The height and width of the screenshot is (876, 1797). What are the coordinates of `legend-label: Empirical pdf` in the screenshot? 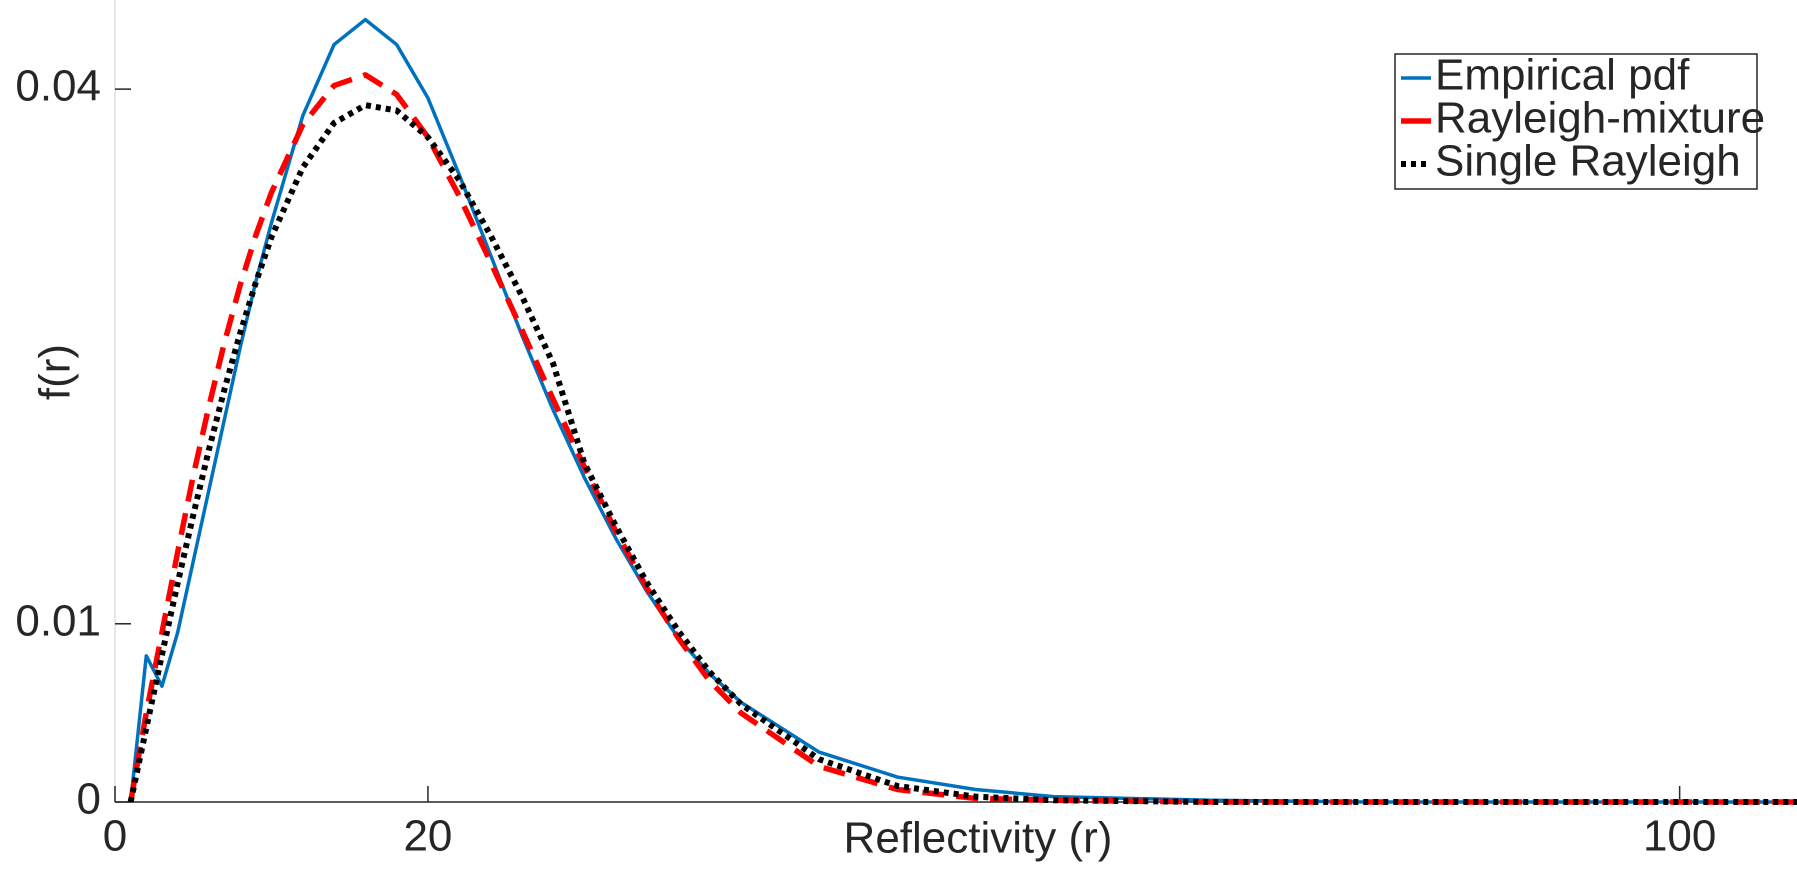 It's located at (1562, 75).